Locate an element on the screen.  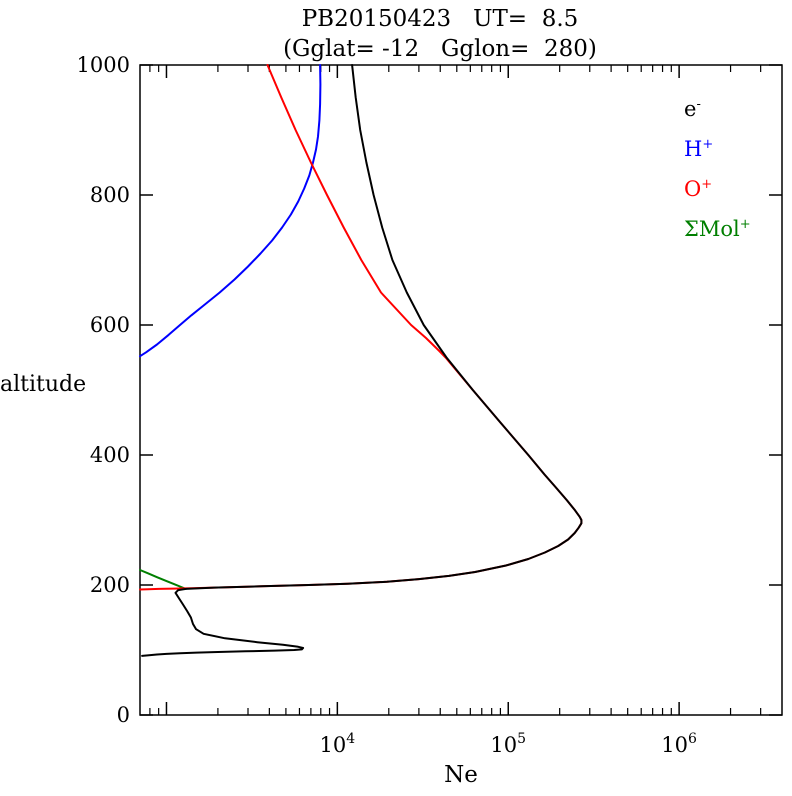
x-axis-label: Ne is located at coordinates (461, 775).